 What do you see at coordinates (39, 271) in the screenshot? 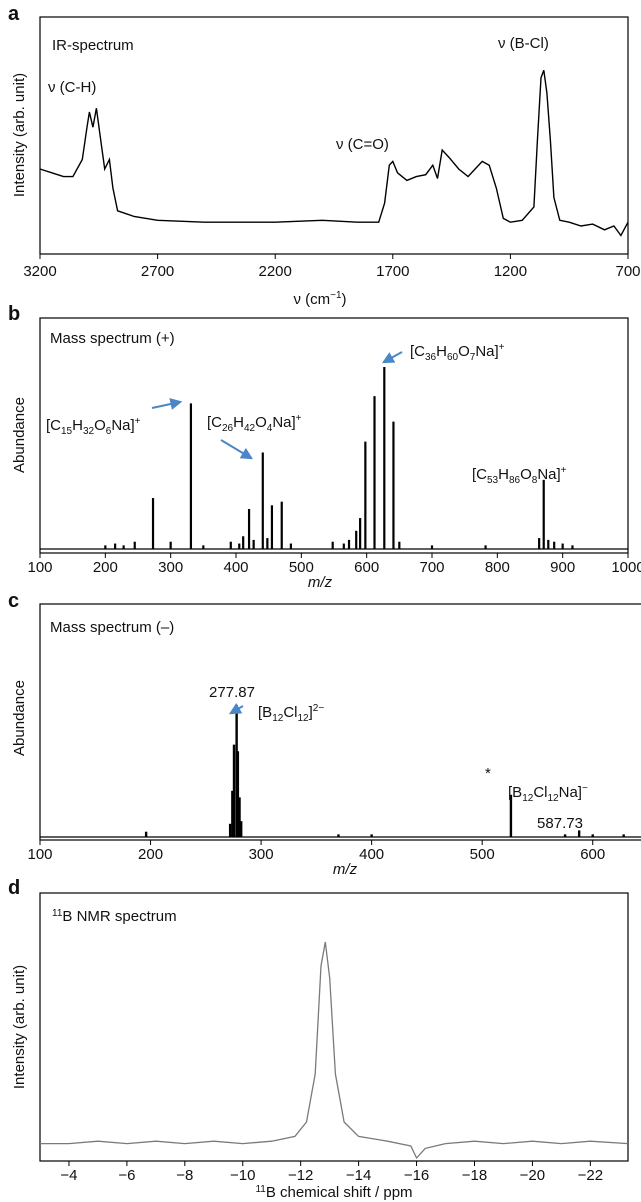
I see `x-tick-label-a-0: 3200` at bounding box center [39, 271].